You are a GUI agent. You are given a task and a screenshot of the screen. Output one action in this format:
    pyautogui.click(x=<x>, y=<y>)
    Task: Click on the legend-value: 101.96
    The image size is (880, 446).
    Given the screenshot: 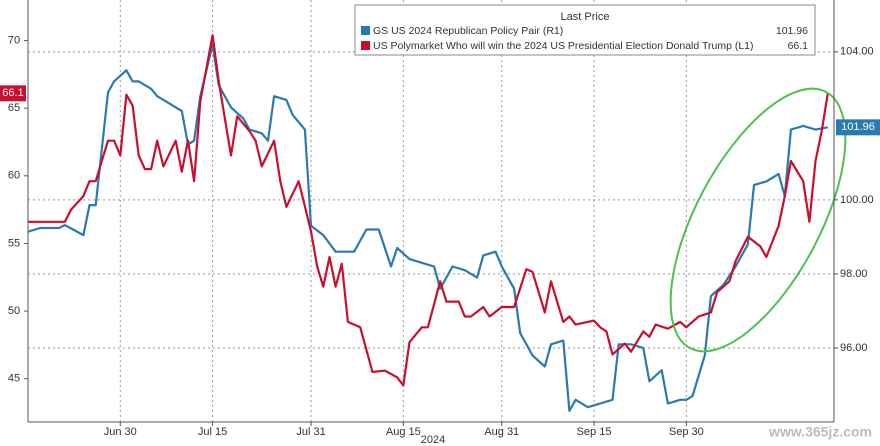 What is the action you would take?
    pyautogui.click(x=792, y=31)
    